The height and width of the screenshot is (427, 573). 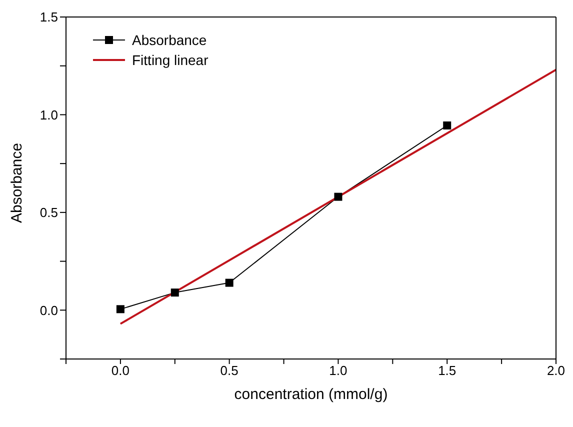 What do you see at coordinates (556, 370) in the screenshot?
I see `x-tick-label: 2.0` at bounding box center [556, 370].